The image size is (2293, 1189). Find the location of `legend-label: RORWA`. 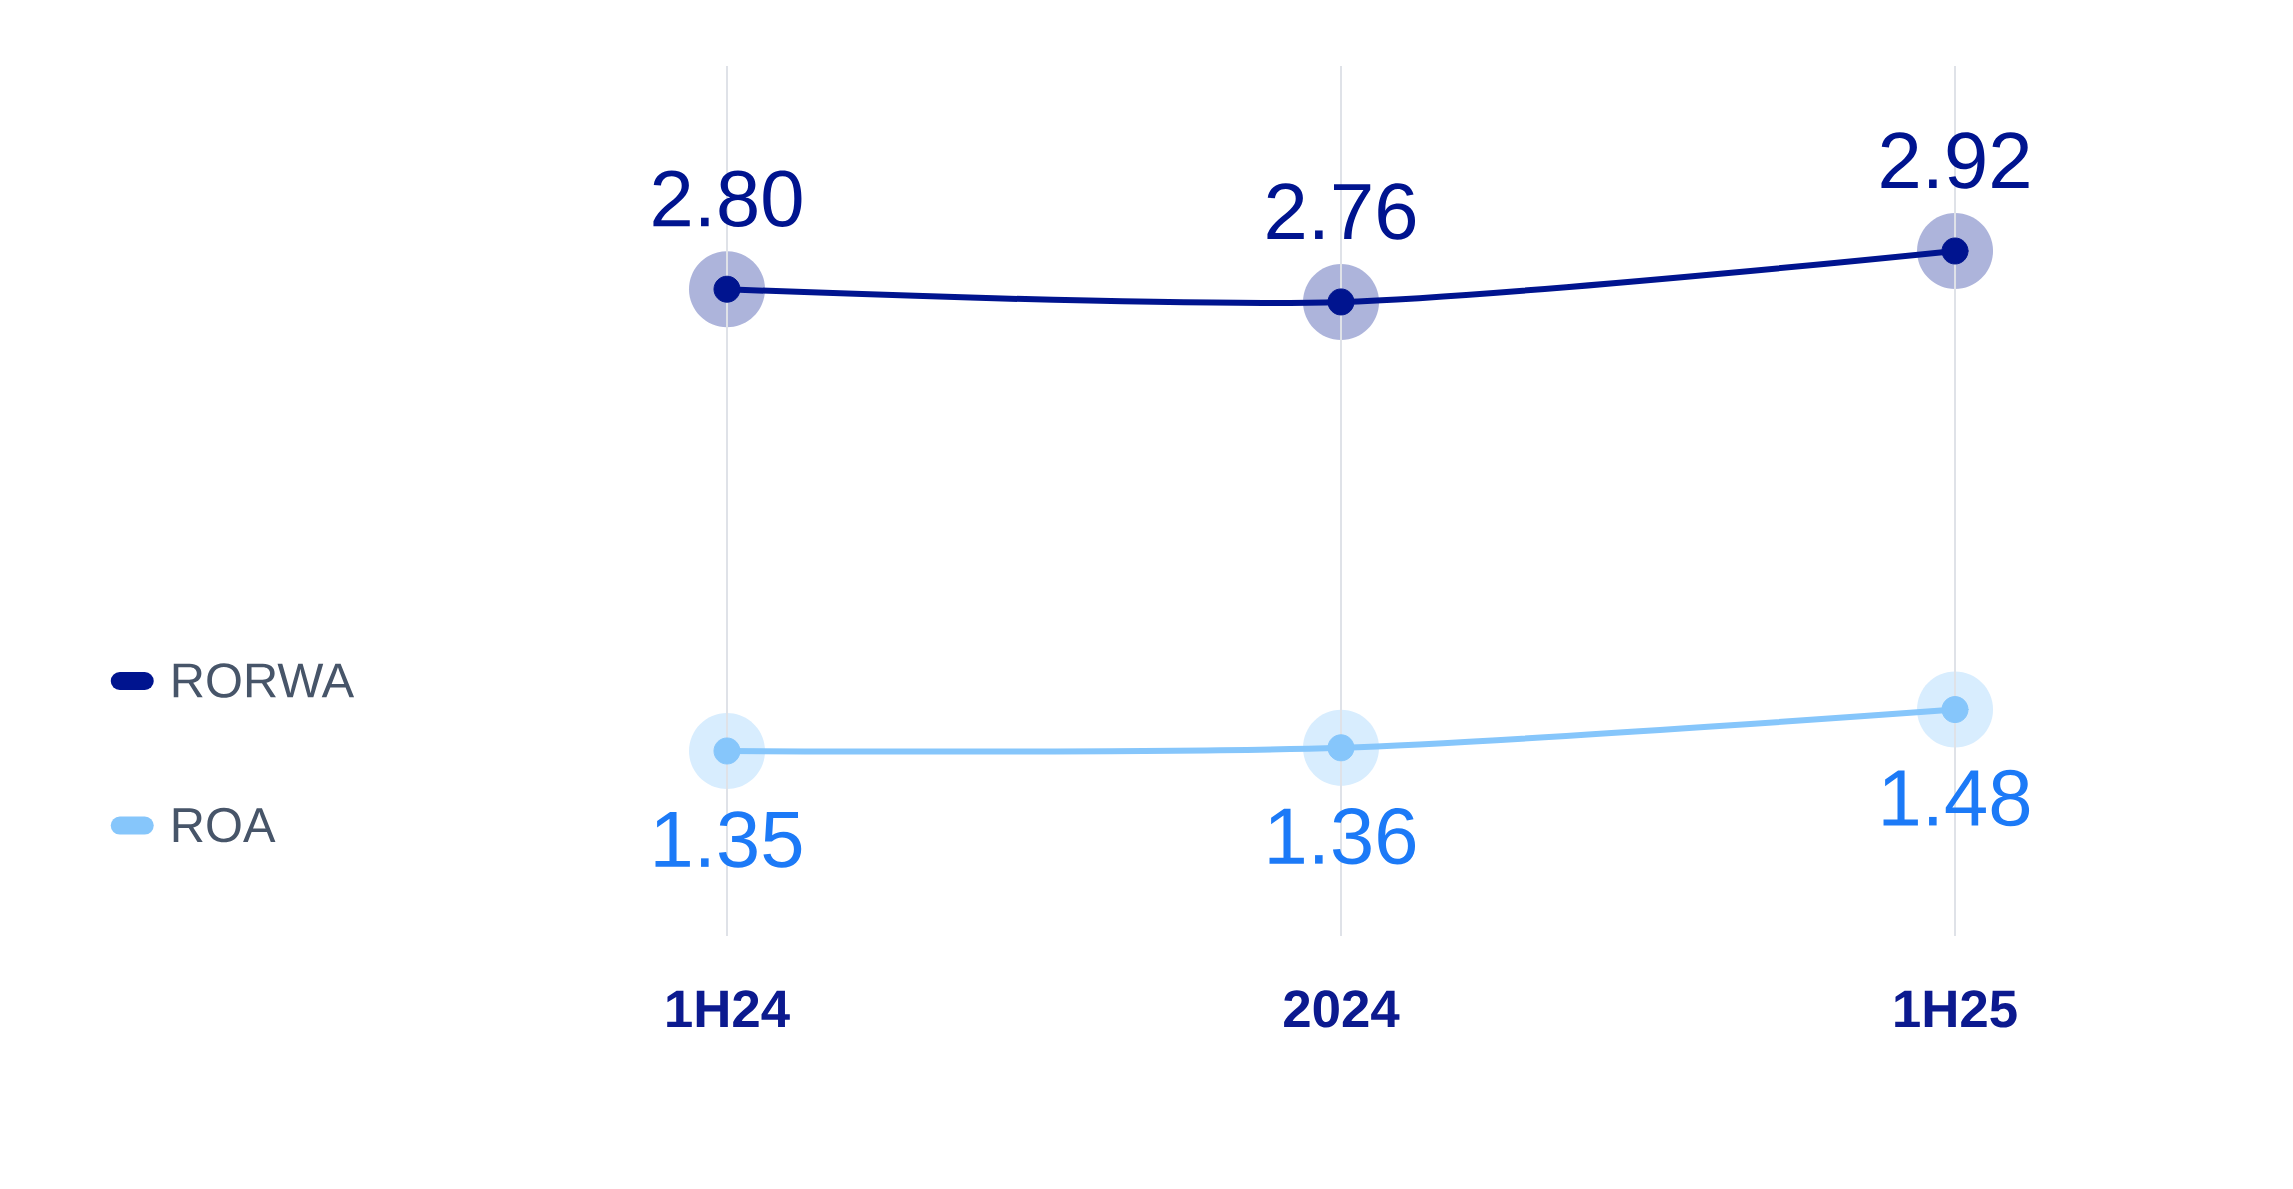

legend-label: RORWA is located at coordinates (264, 680).